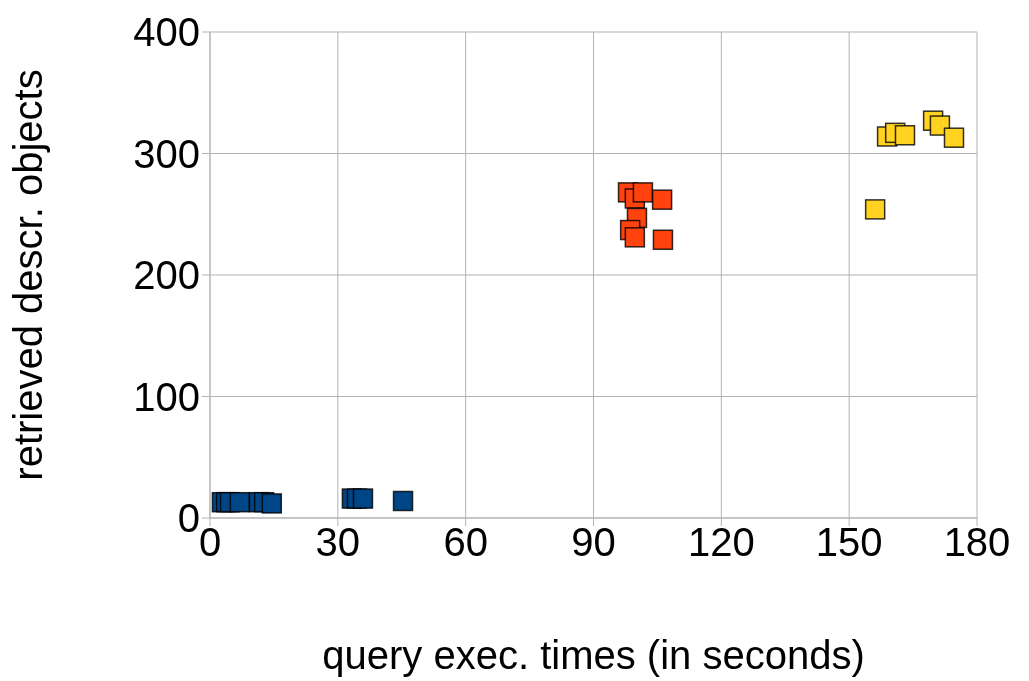 This screenshot has width=1029, height=681. What do you see at coordinates (593, 655) in the screenshot?
I see `x-axis-title: query exec. times (in seconds)` at bounding box center [593, 655].